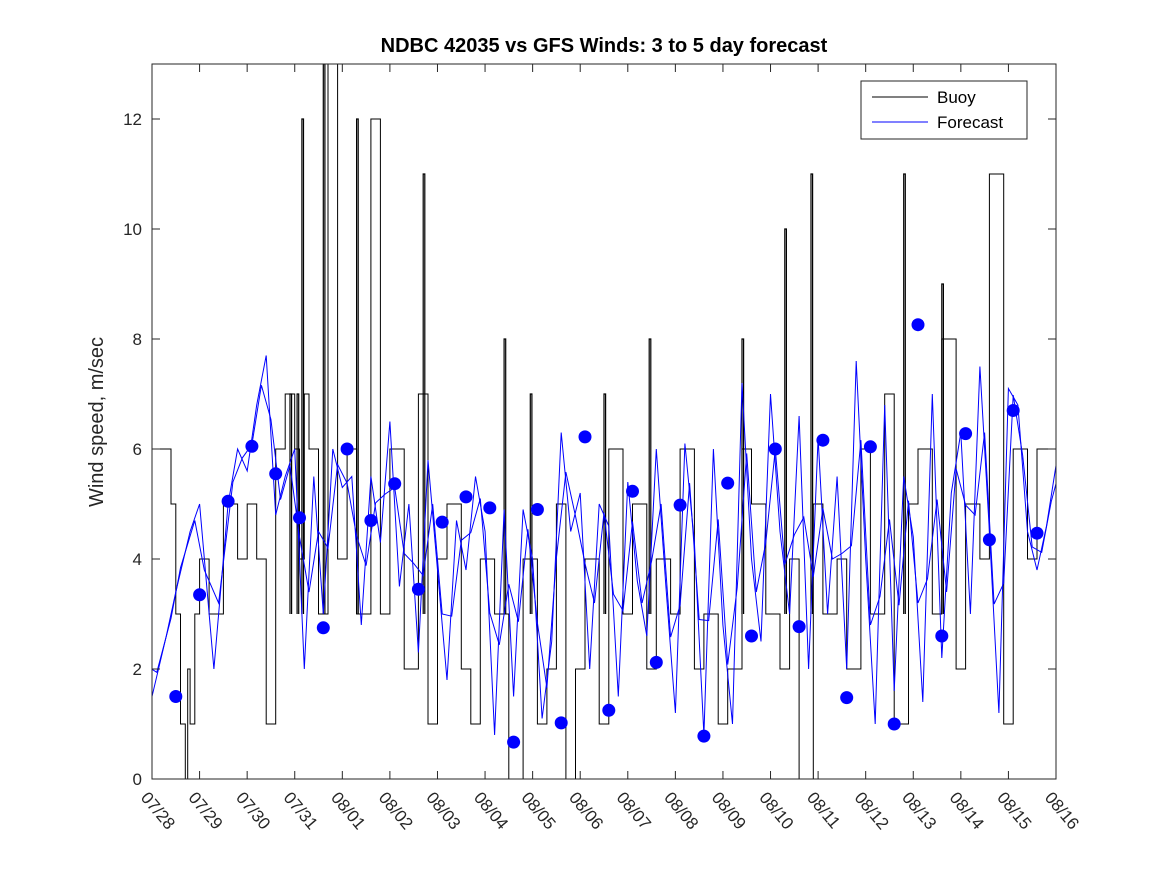 The image size is (1167, 875). Describe the element at coordinates (970, 122) in the screenshot. I see `legend-label-forecast: Forecast` at that location.